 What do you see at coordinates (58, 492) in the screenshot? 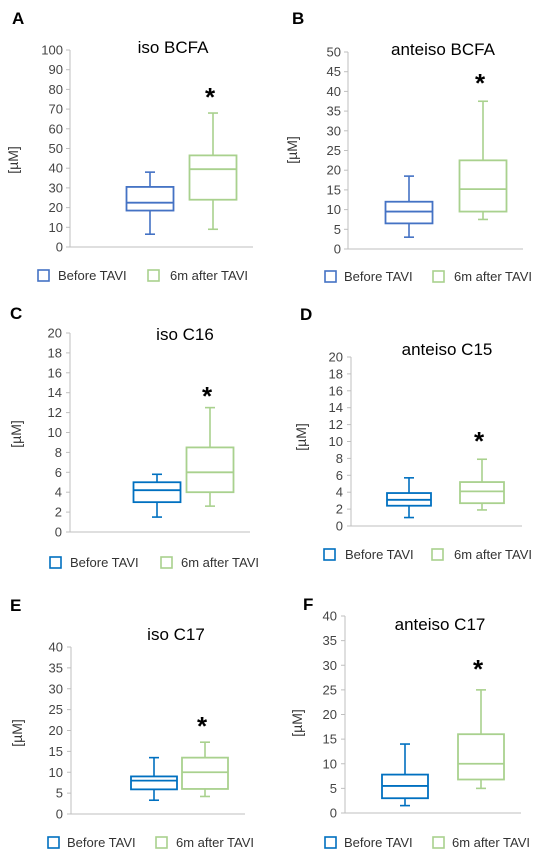
I see `y-tick-label: 4` at bounding box center [58, 492].